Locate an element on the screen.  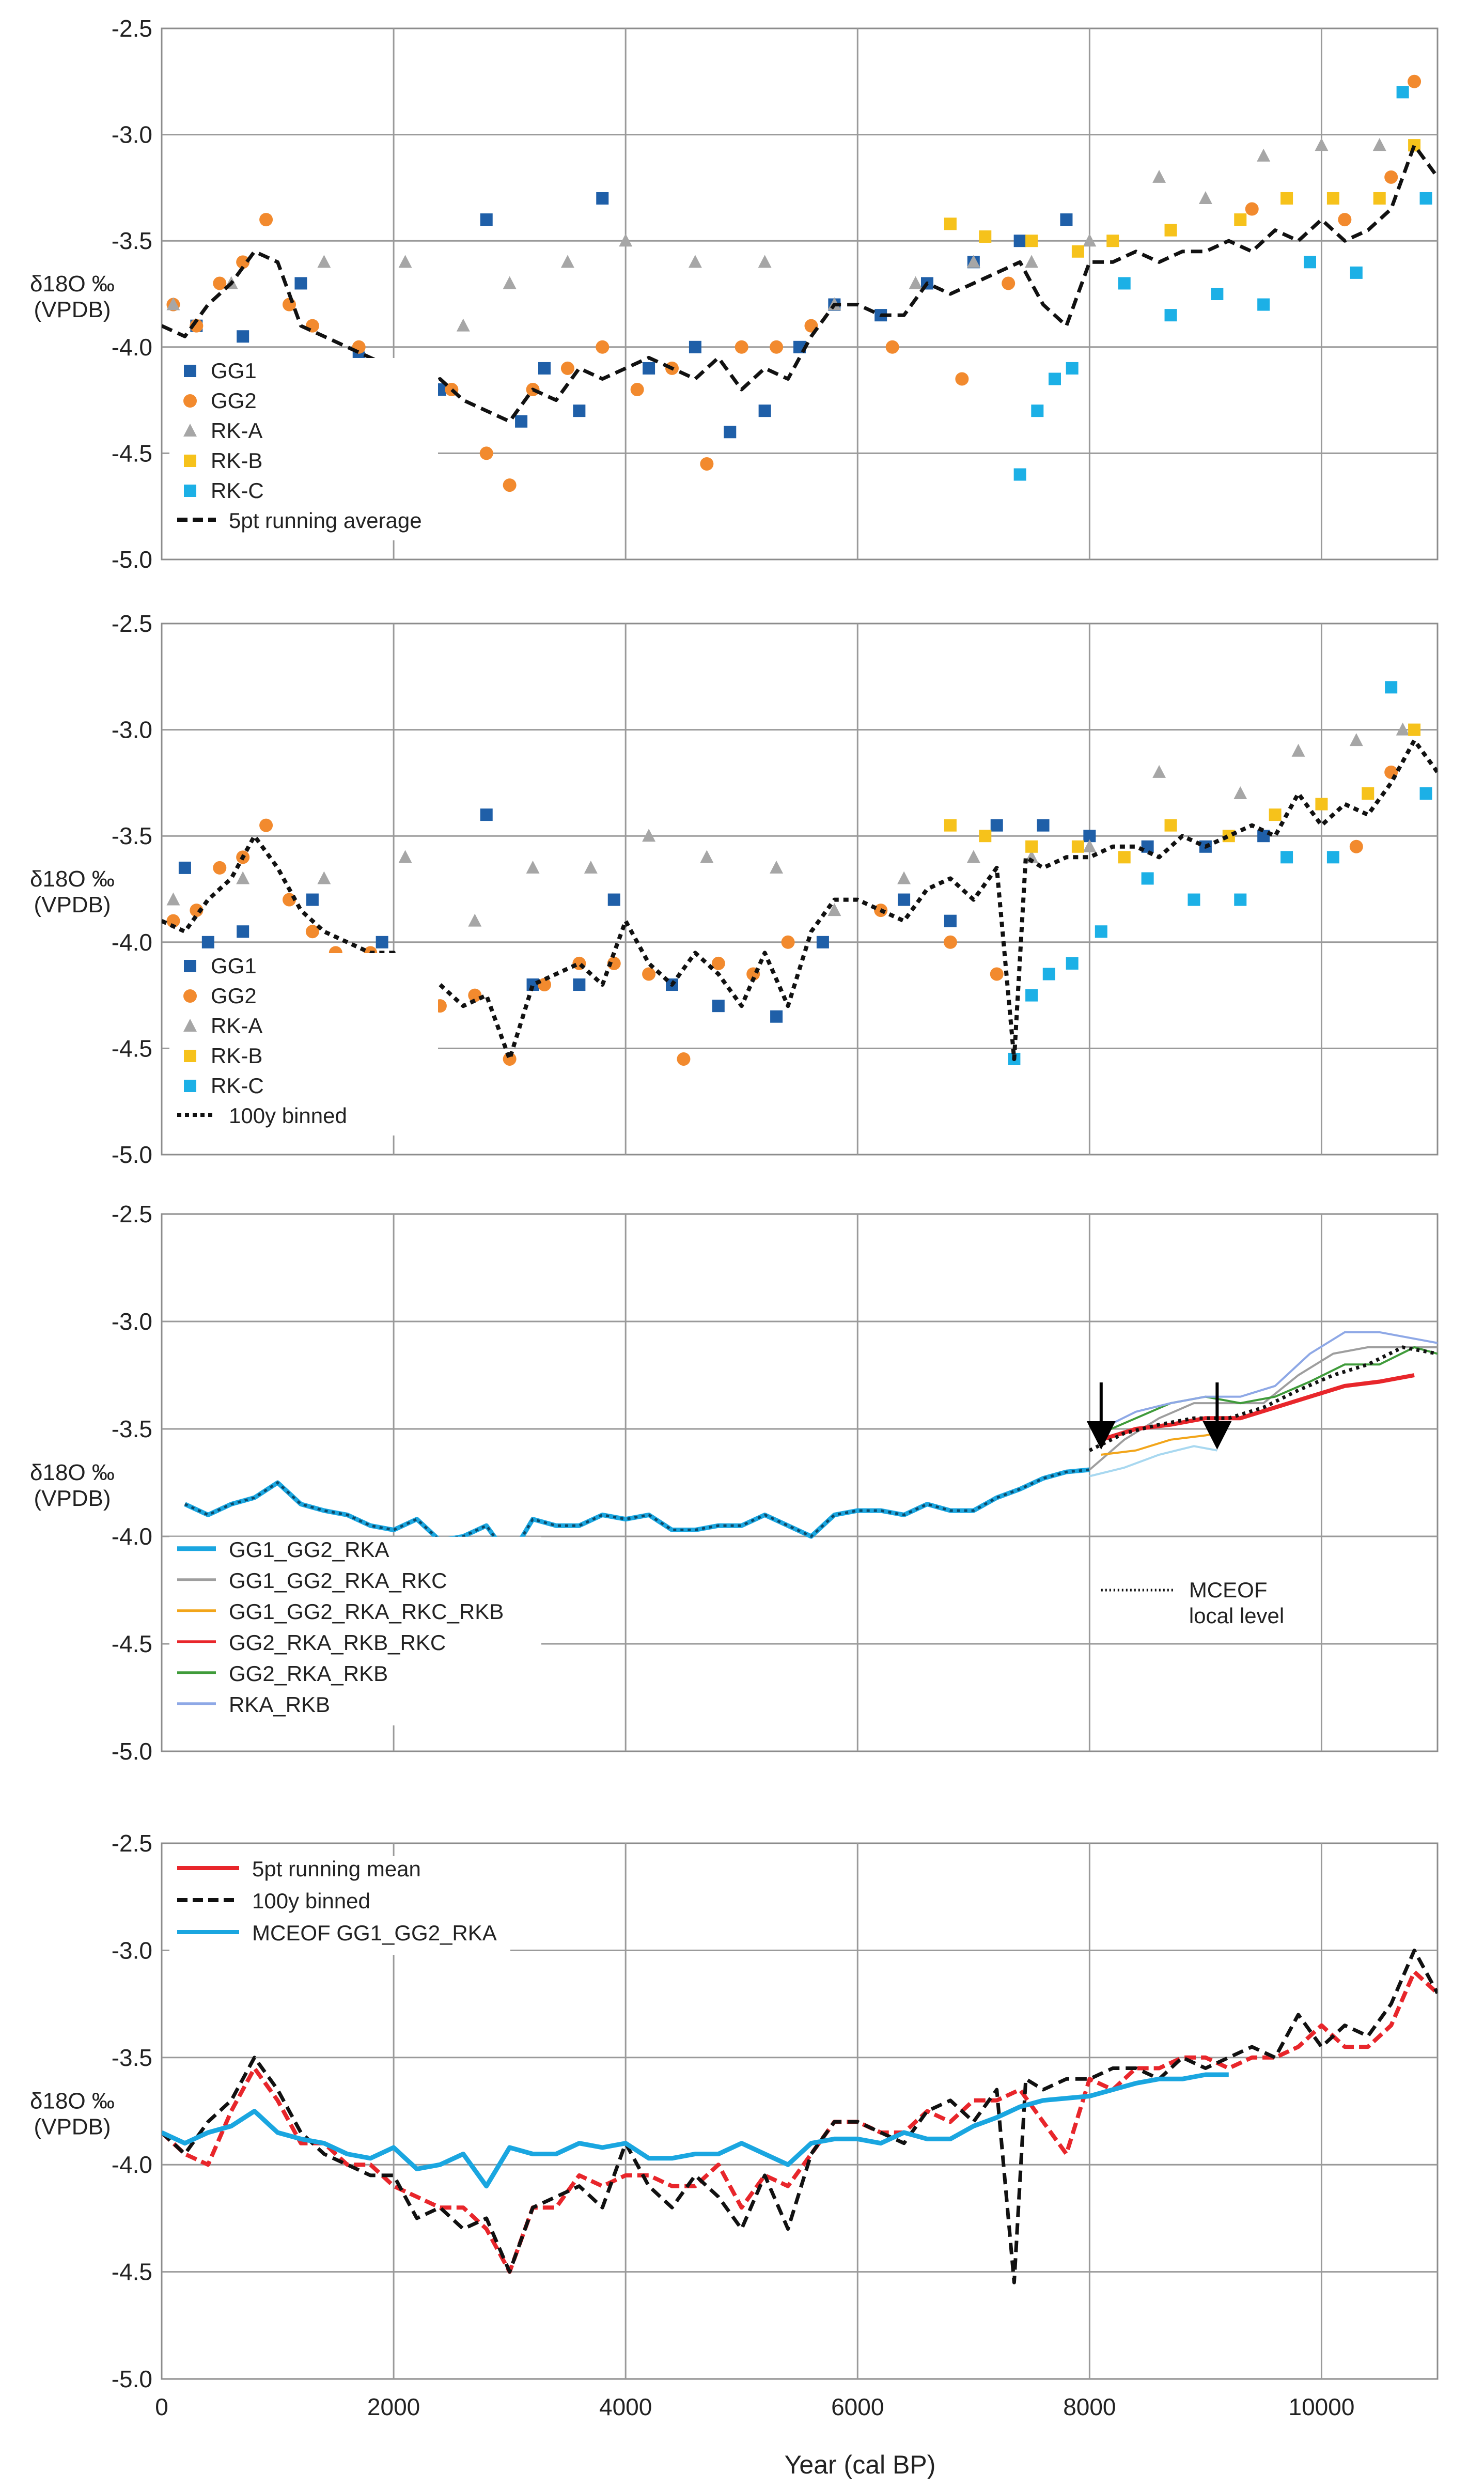
panel-1-legend-gg1-label: GG1 is located at coordinates (234, 371).